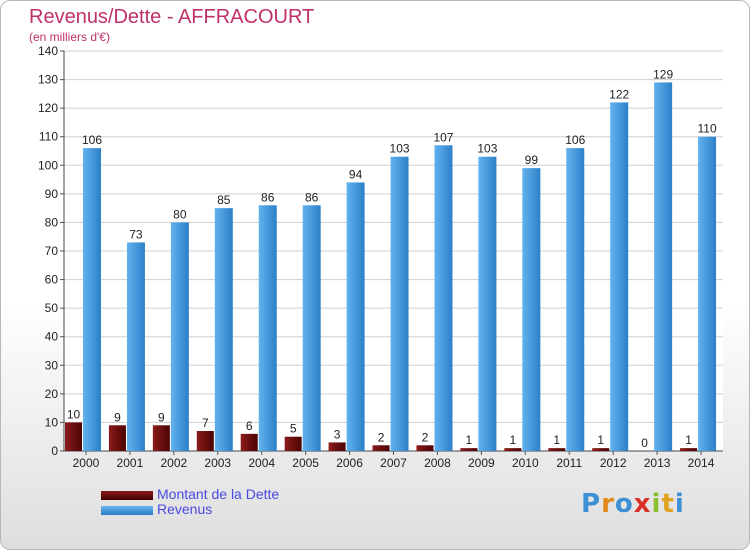 This screenshot has width=750, height=550. Describe the element at coordinates (130, 463) in the screenshot. I see `x-tick-label: 2001` at that location.